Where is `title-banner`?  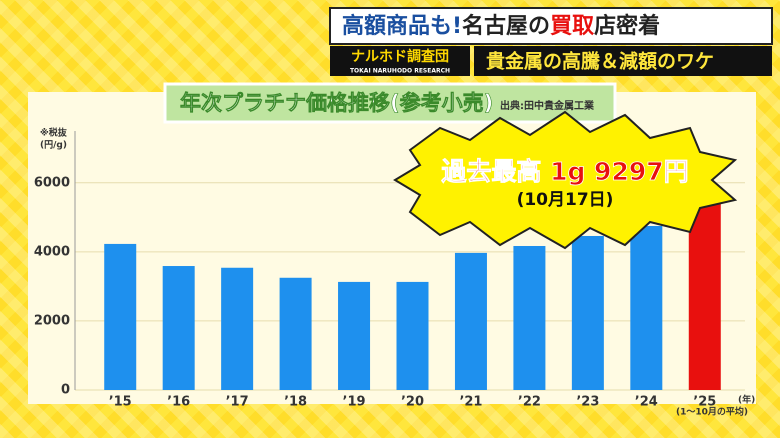
title-banner is located at coordinates (390, 103).